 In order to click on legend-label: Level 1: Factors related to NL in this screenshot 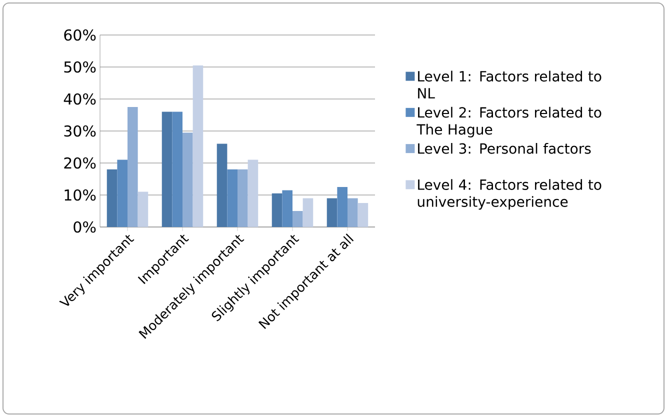, I will do `click(510, 84)`.